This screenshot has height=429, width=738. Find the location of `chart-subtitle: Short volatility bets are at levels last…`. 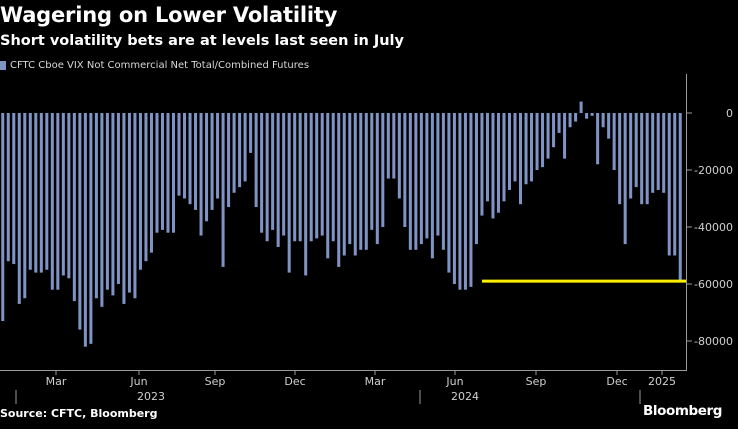

chart-subtitle: Short volatility bets are at levels last… is located at coordinates (202, 41).